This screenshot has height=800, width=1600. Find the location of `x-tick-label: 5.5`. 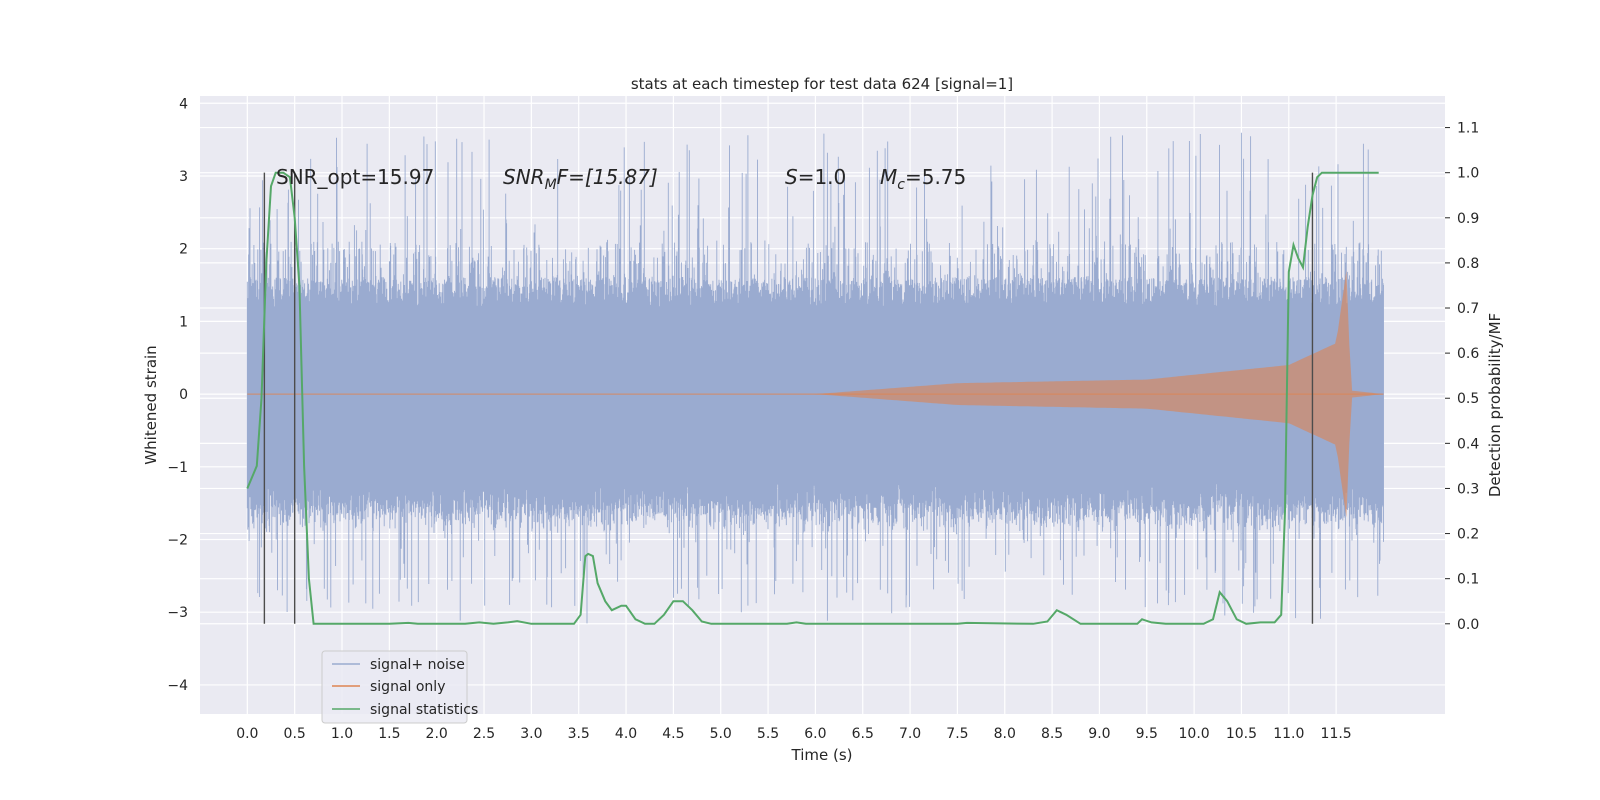

x-tick-label: 5.5 is located at coordinates (768, 734).